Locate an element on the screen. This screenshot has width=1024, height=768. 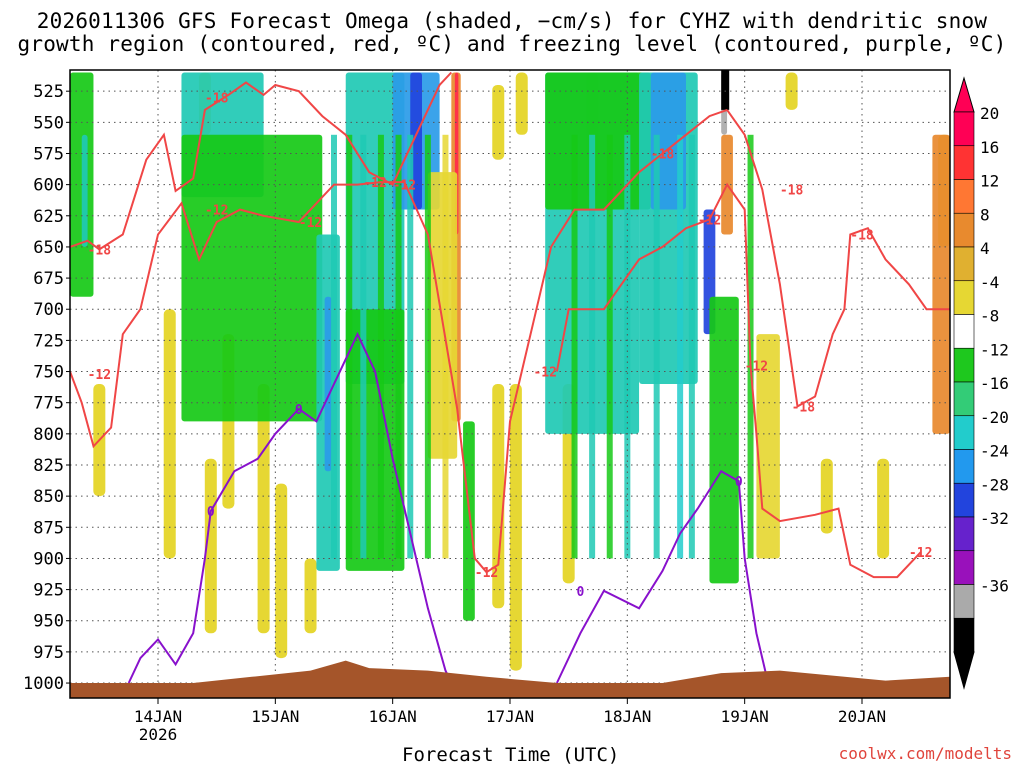
colorbar-label: -24 is located at coordinates (994, 451).